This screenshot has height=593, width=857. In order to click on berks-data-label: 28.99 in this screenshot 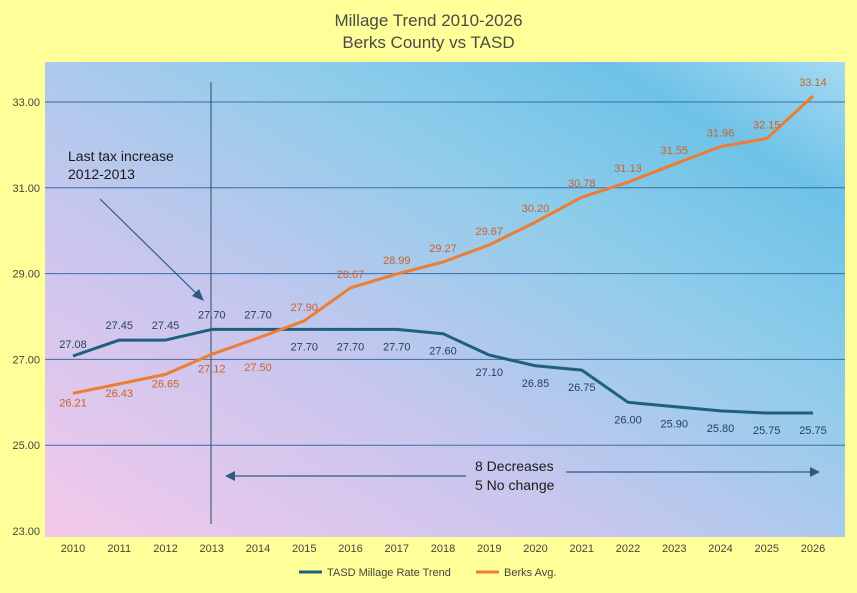, I will do `click(397, 261)`.